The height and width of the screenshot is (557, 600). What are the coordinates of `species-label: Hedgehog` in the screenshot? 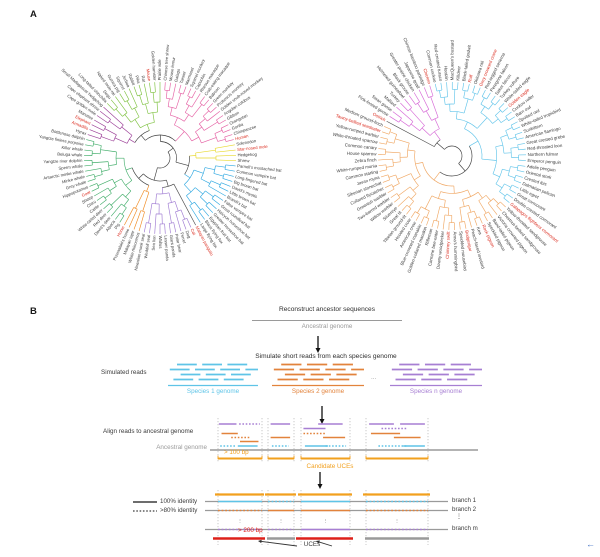 It's located at (247, 155).